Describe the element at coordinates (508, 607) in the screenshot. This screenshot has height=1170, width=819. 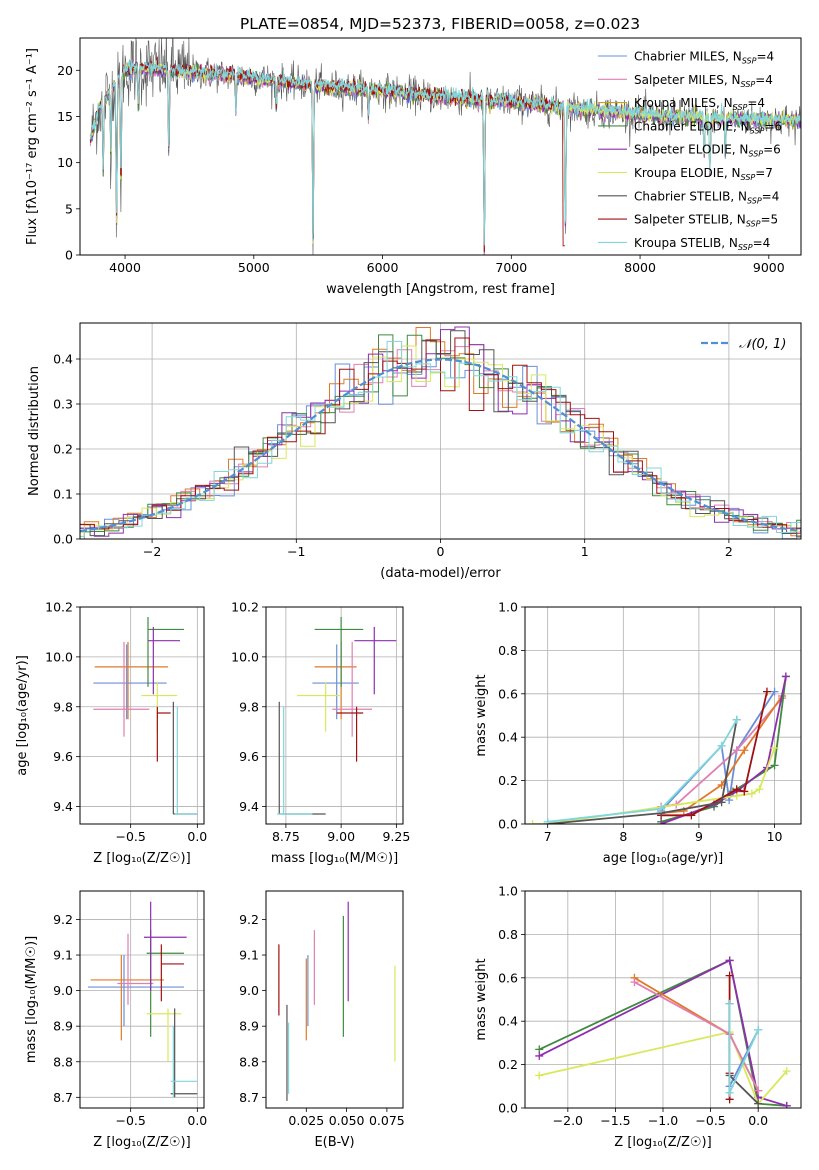
I see `y-tick-label: 1.0` at that location.